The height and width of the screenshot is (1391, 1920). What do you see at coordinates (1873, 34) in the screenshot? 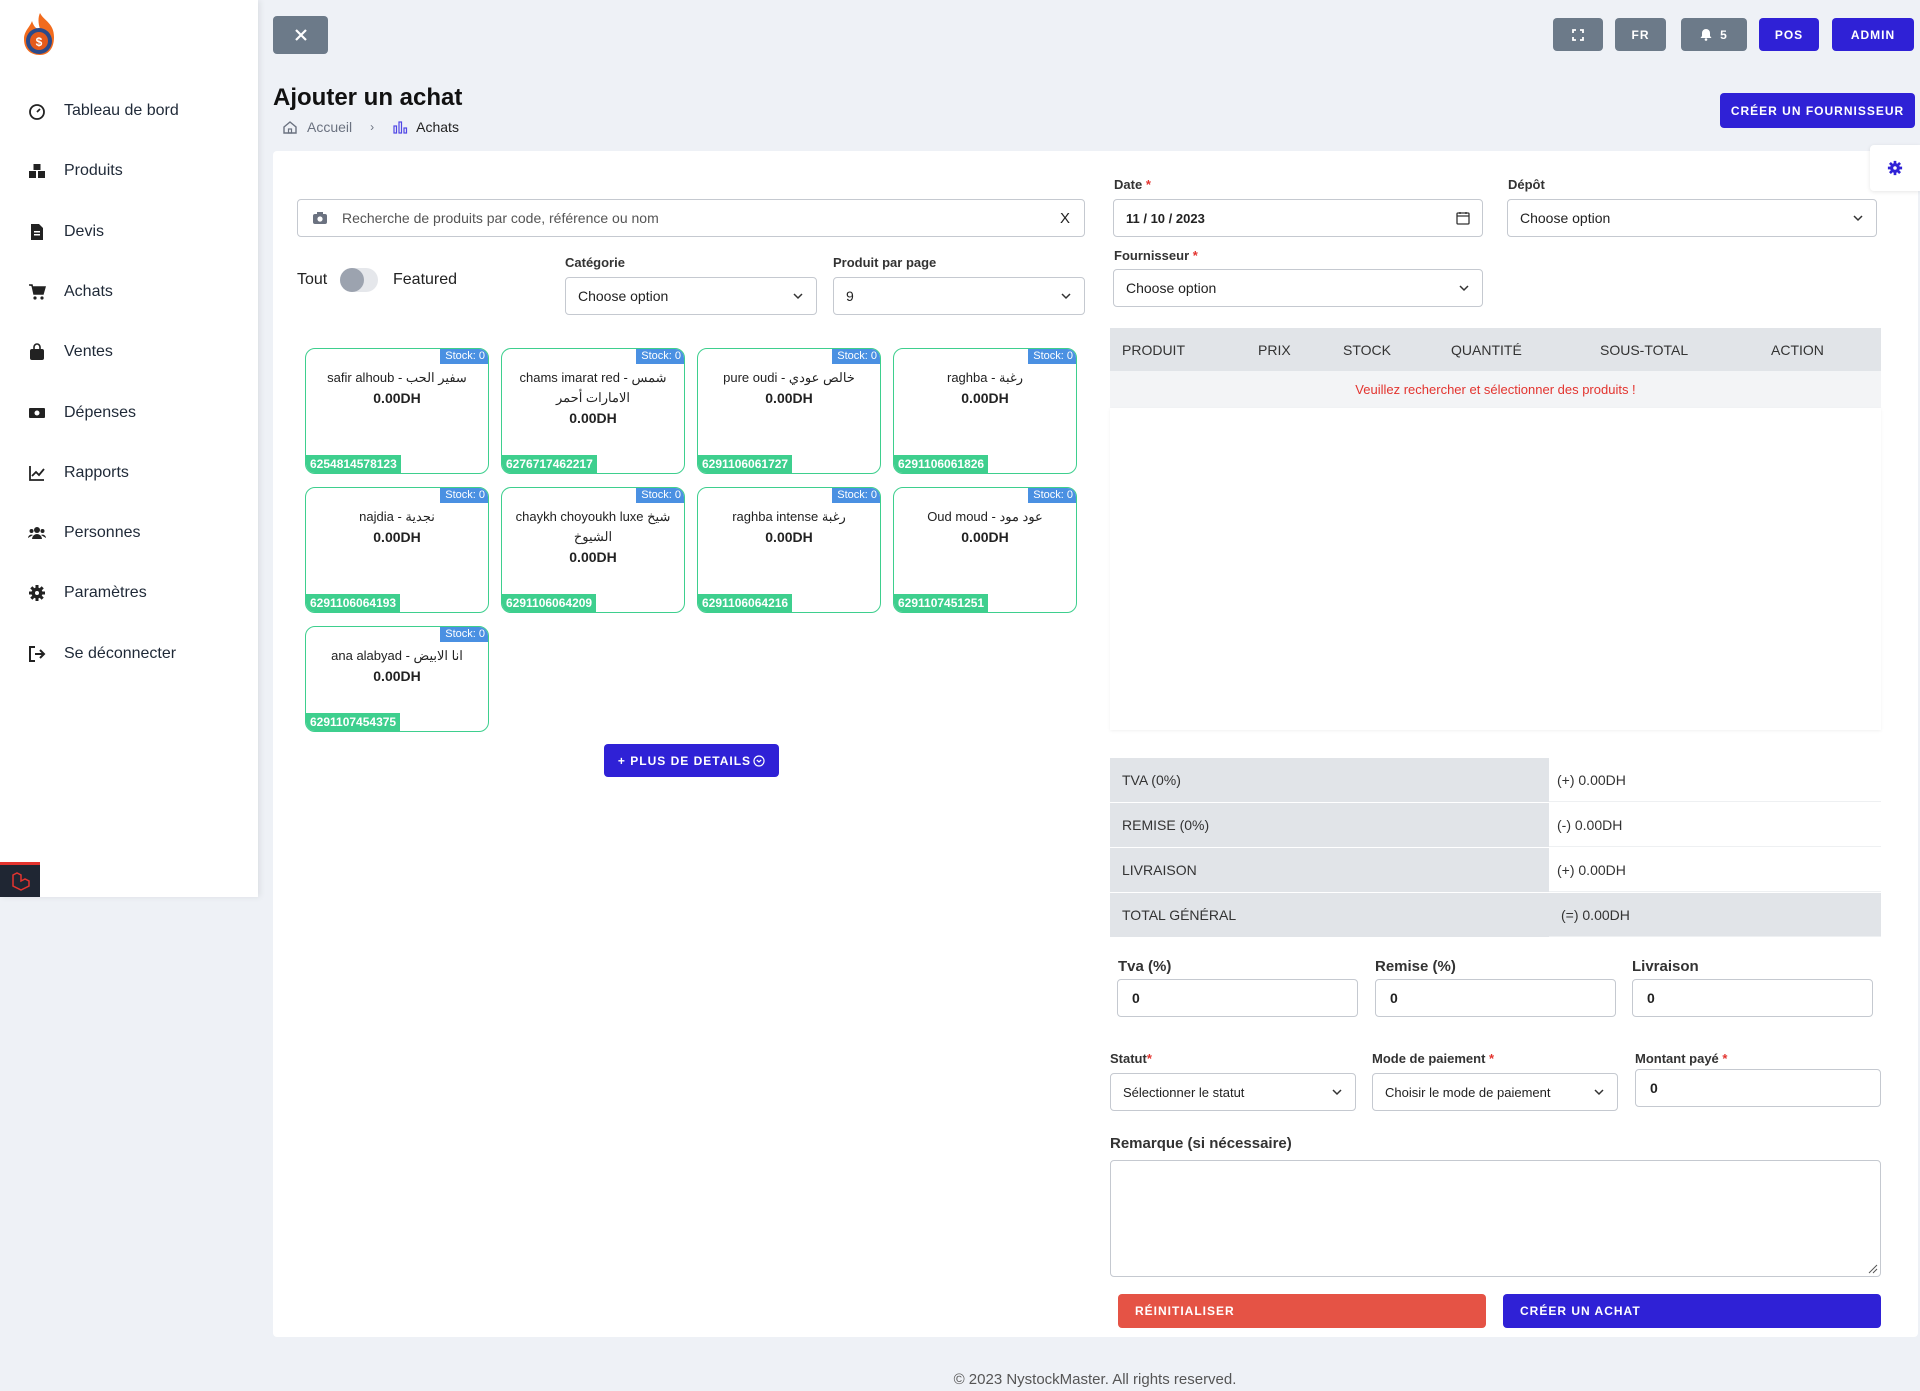
I see `admin-button: ADMIN` at bounding box center [1873, 34].